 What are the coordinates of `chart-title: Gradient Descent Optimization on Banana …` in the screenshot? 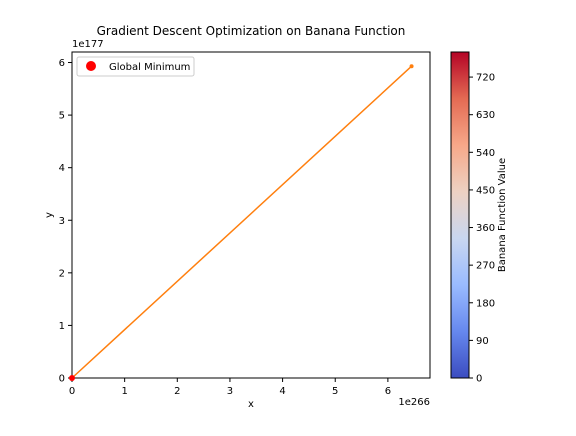 It's located at (251, 31).